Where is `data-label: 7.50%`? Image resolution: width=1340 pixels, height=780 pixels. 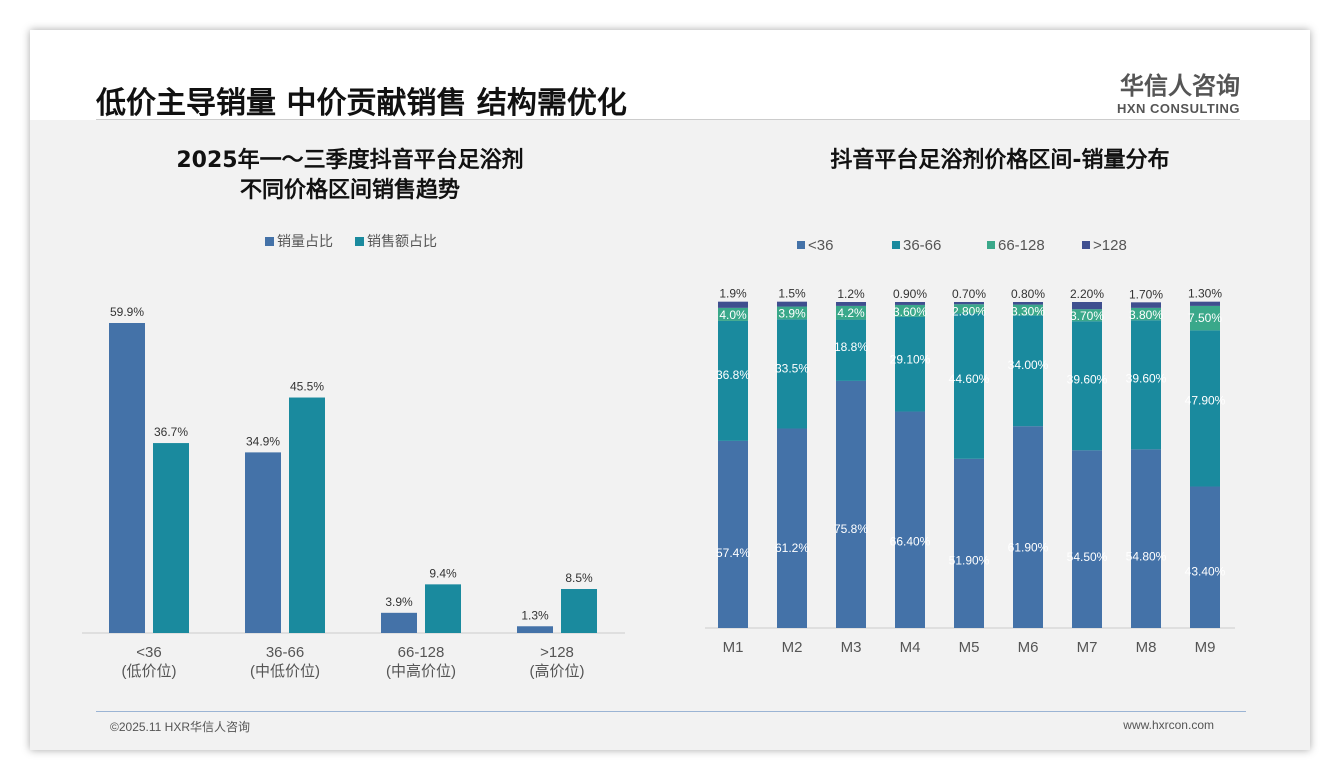 data-label: 7.50% is located at coordinates (1205, 318).